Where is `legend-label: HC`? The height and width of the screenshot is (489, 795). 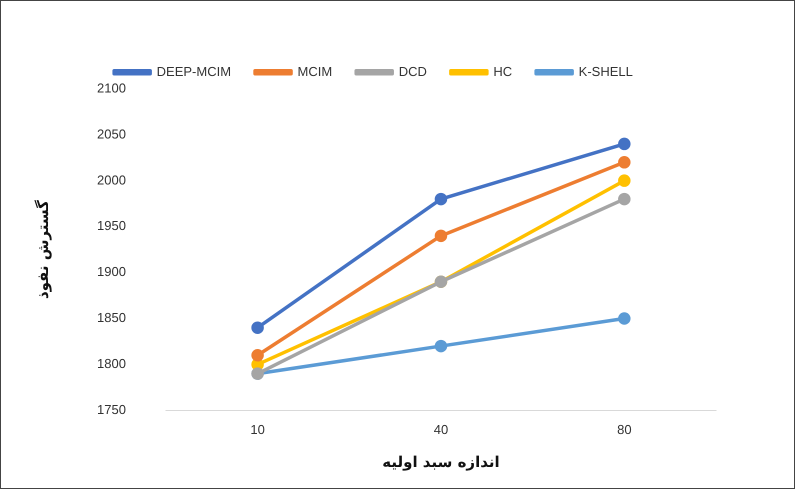 legend-label: HC is located at coordinates (502, 71).